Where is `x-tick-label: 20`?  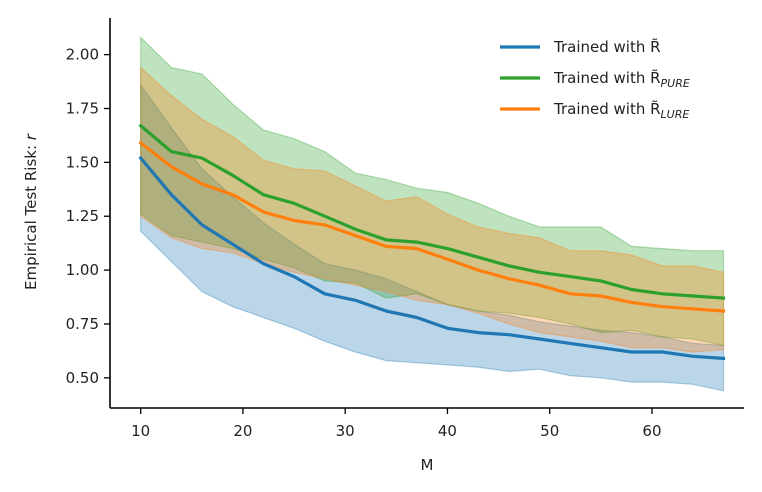
x-tick-label: 20 is located at coordinates (242, 431).